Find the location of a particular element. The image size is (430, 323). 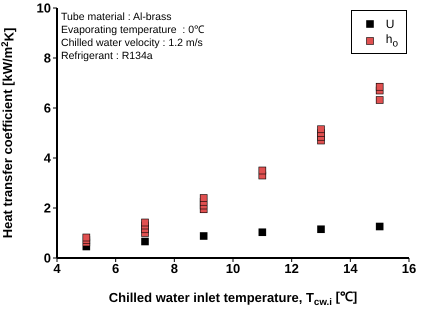

x-tick-label: 14 is located at coordinates (350, 268).